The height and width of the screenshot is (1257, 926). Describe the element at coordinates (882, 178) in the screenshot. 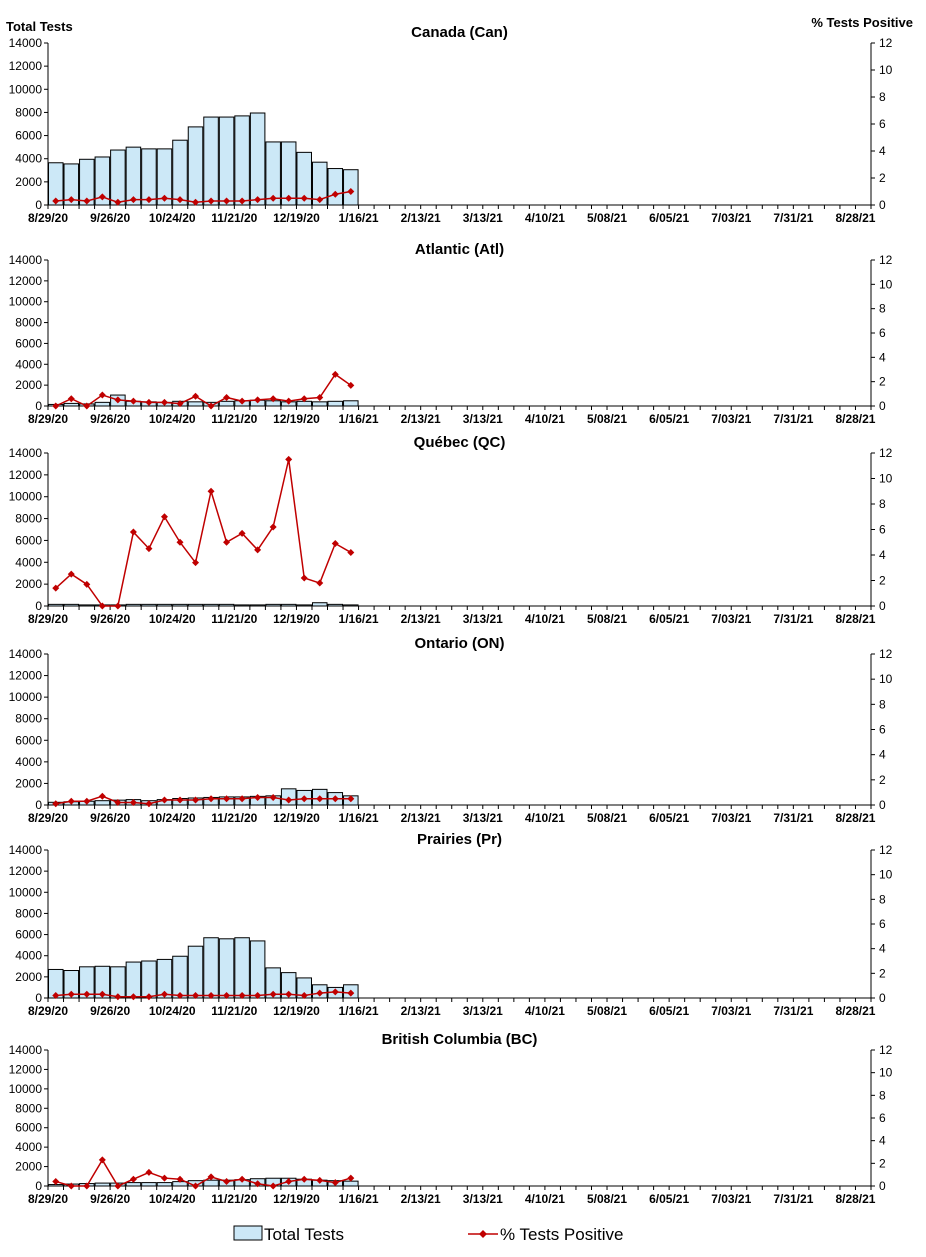

I see `y-right-tick-label: 2` at that location.